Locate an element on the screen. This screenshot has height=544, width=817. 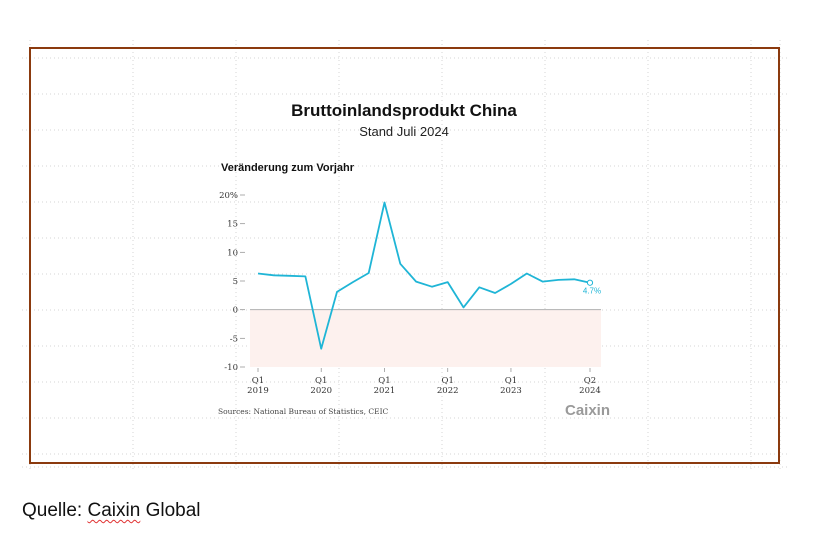
last-value-label: 4.7% is located at coordinates (592, 291).